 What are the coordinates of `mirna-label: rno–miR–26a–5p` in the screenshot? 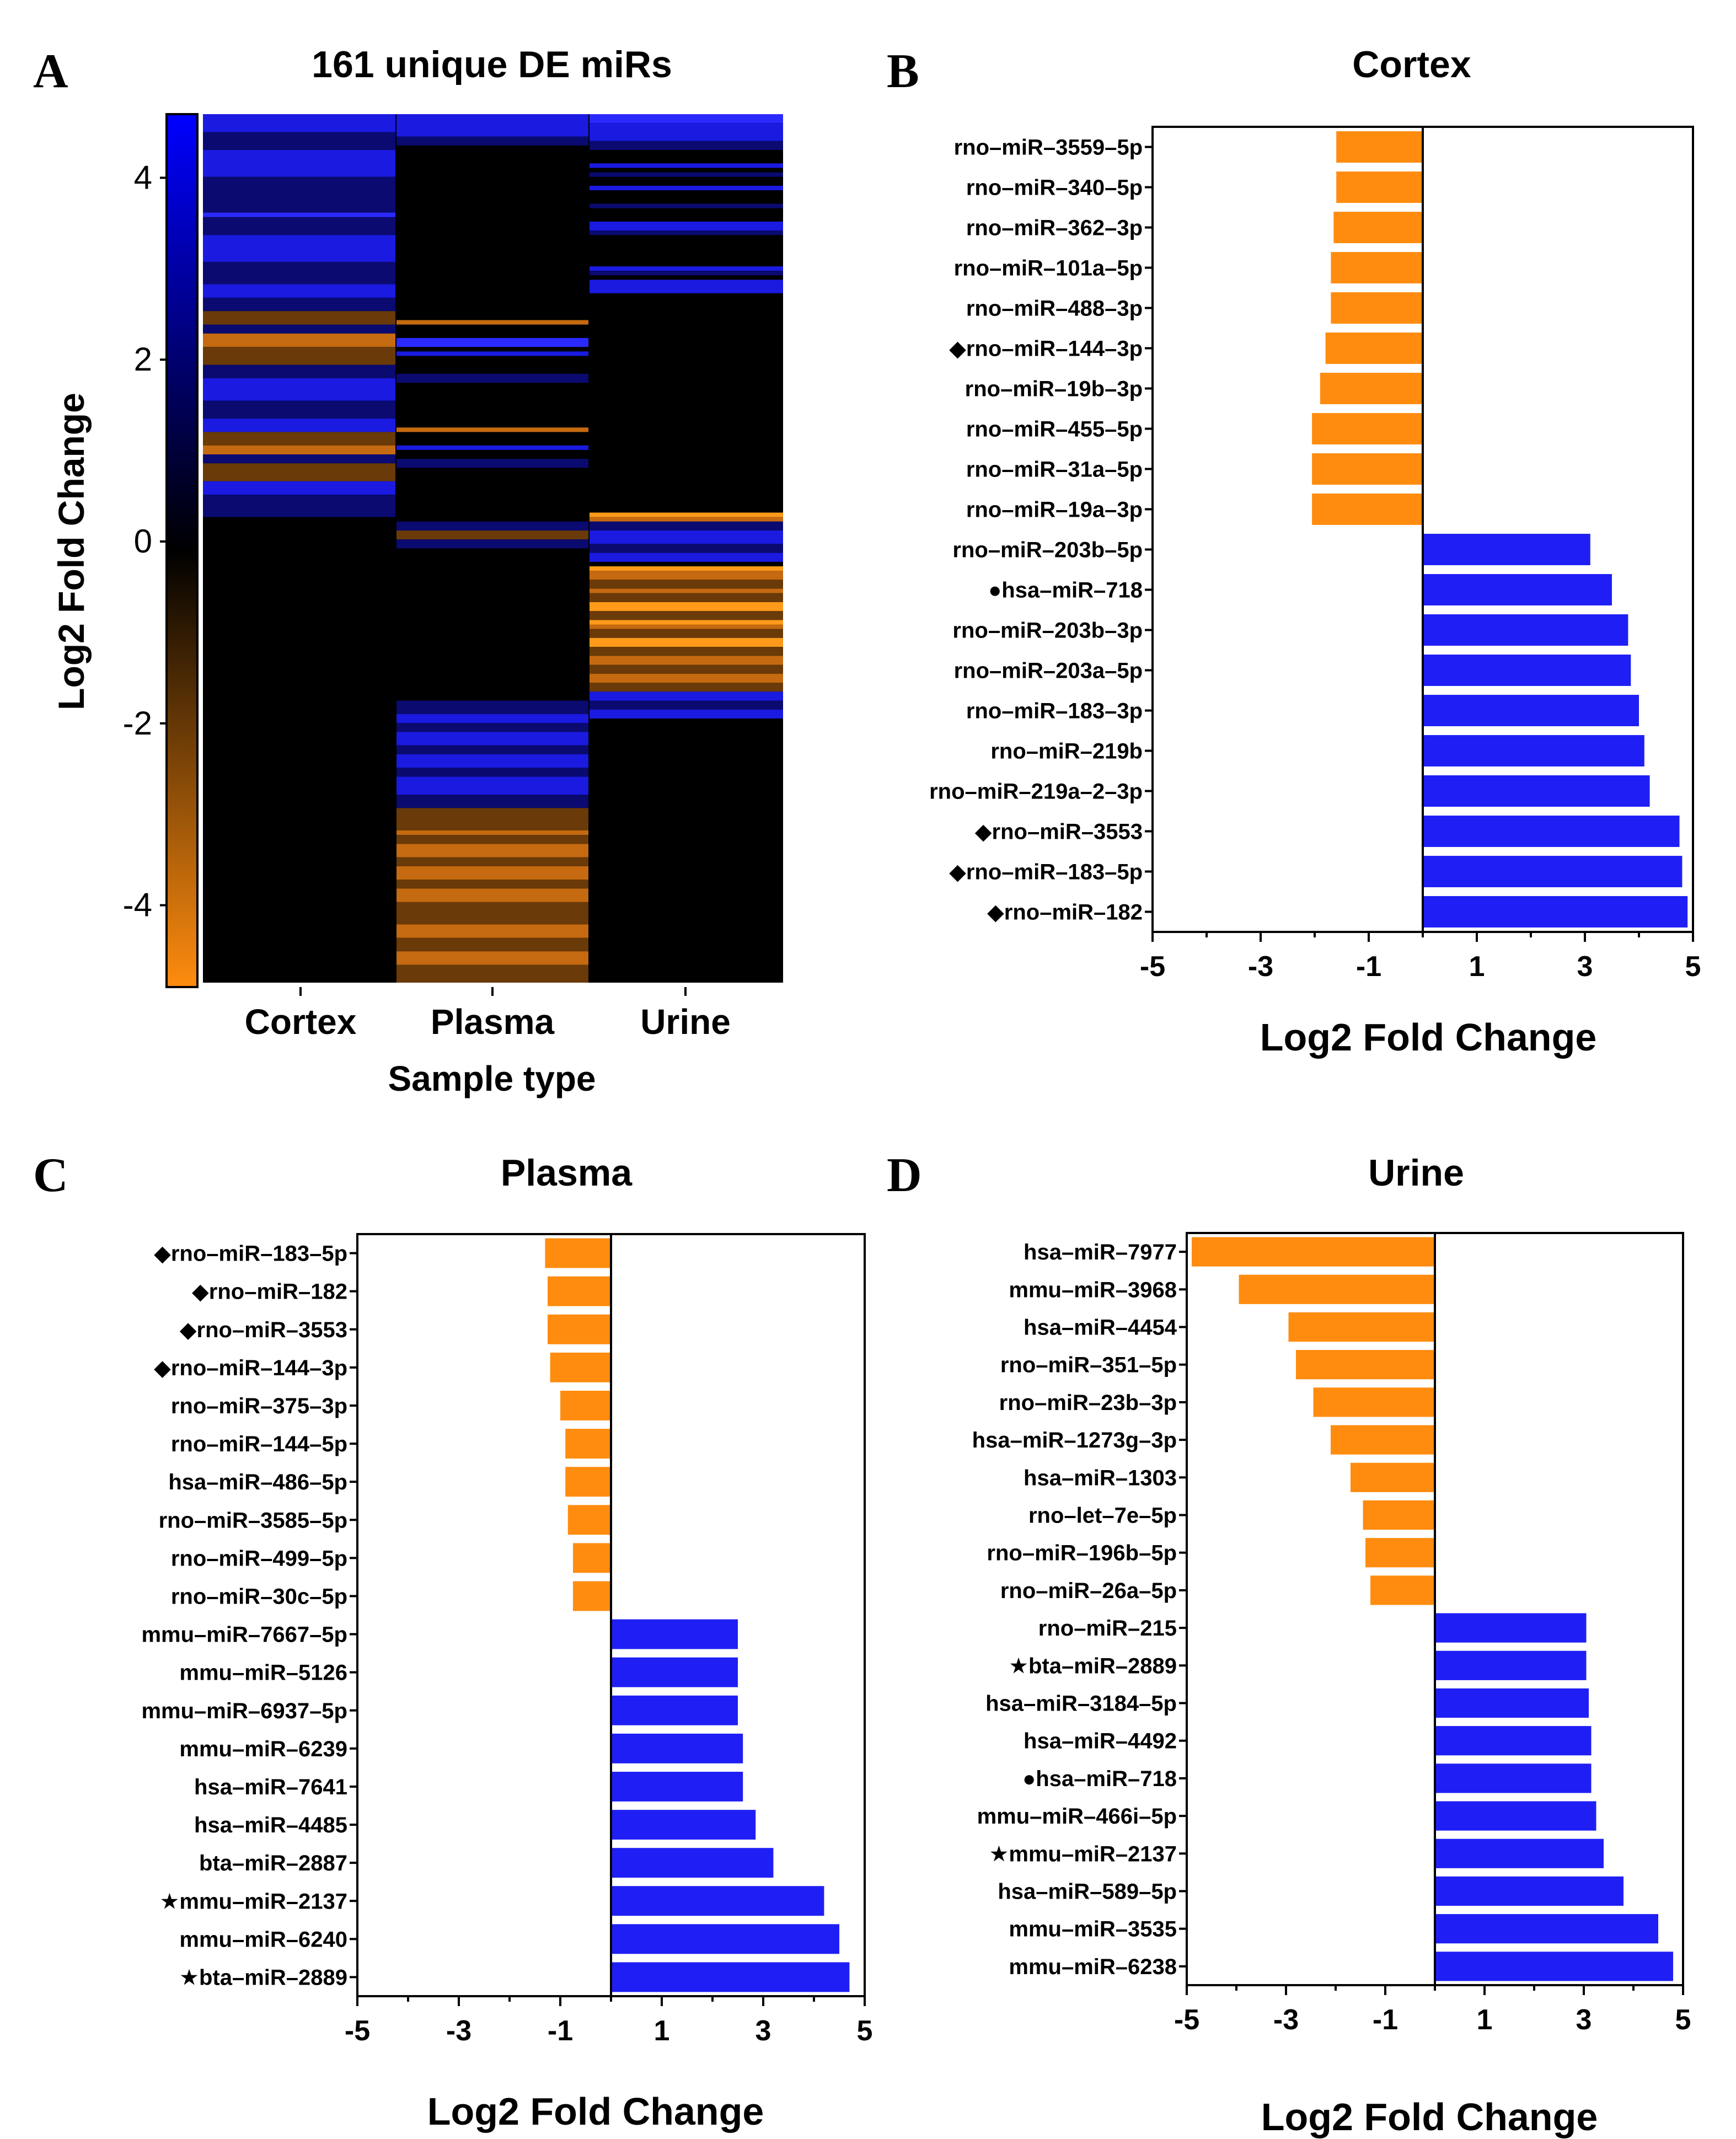 It's located at (1088, 1591).